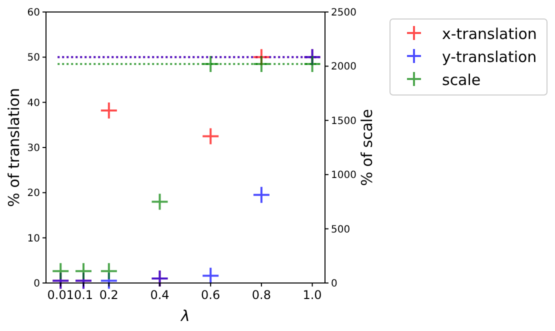 The width and height of the screenshot is (555, 331). Describe the element at coordinates (343, 176) in the screenshot. I see `y2-tick-label: 1000` at that location.